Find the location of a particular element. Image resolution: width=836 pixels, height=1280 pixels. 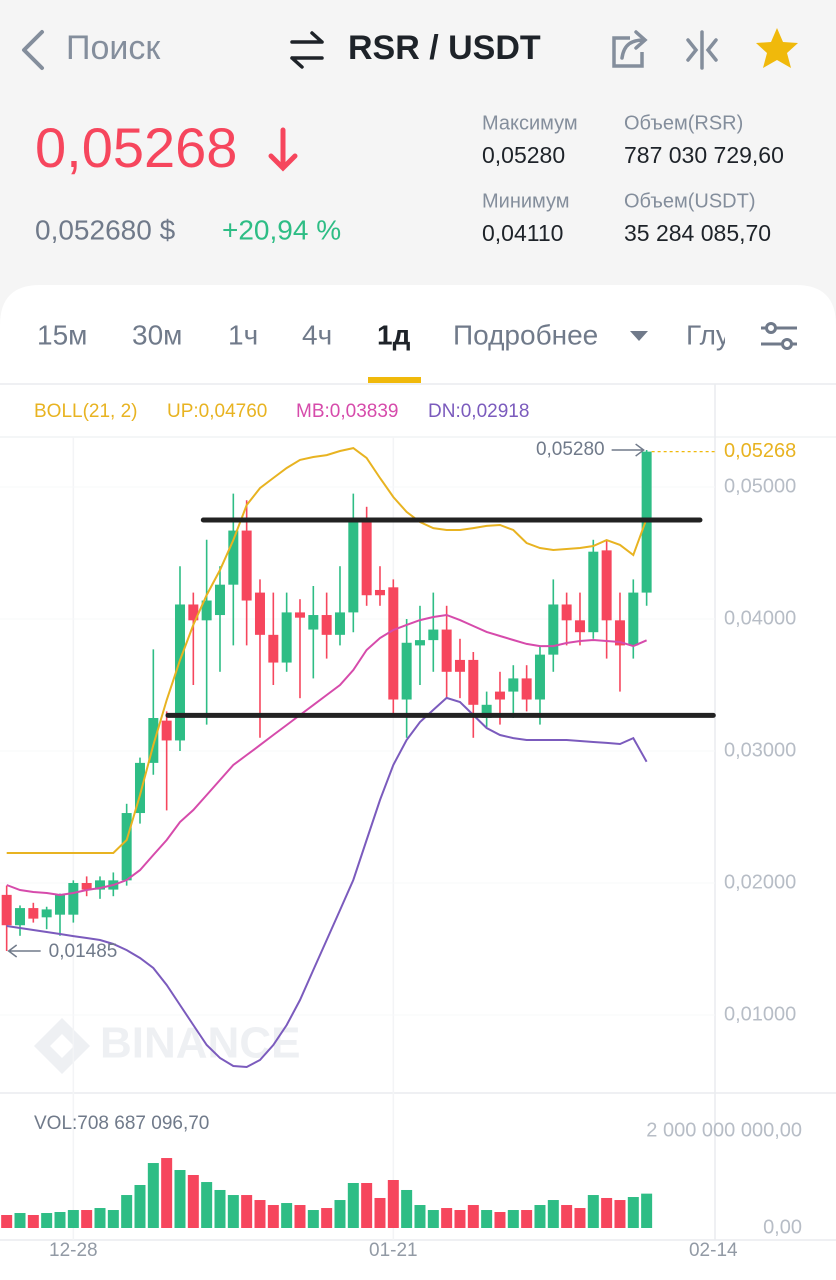

timeframe-tab: Глу is located at coordinates (708, 334).